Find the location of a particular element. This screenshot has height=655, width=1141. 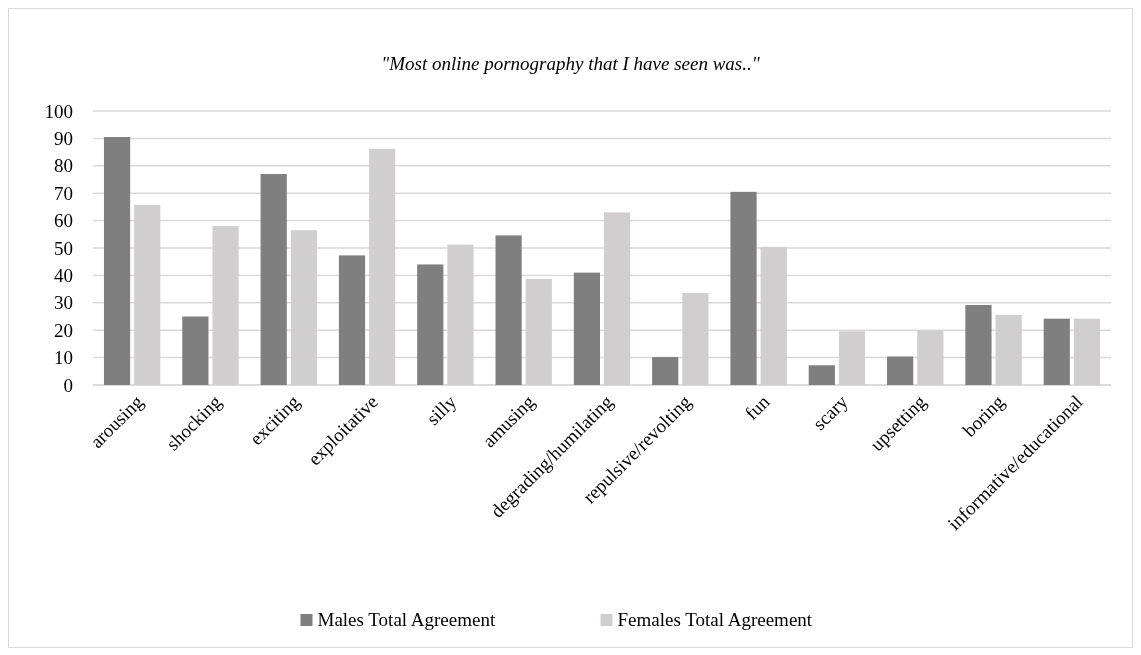

y-tick-label: 30 is located at coordinates (63, 303).